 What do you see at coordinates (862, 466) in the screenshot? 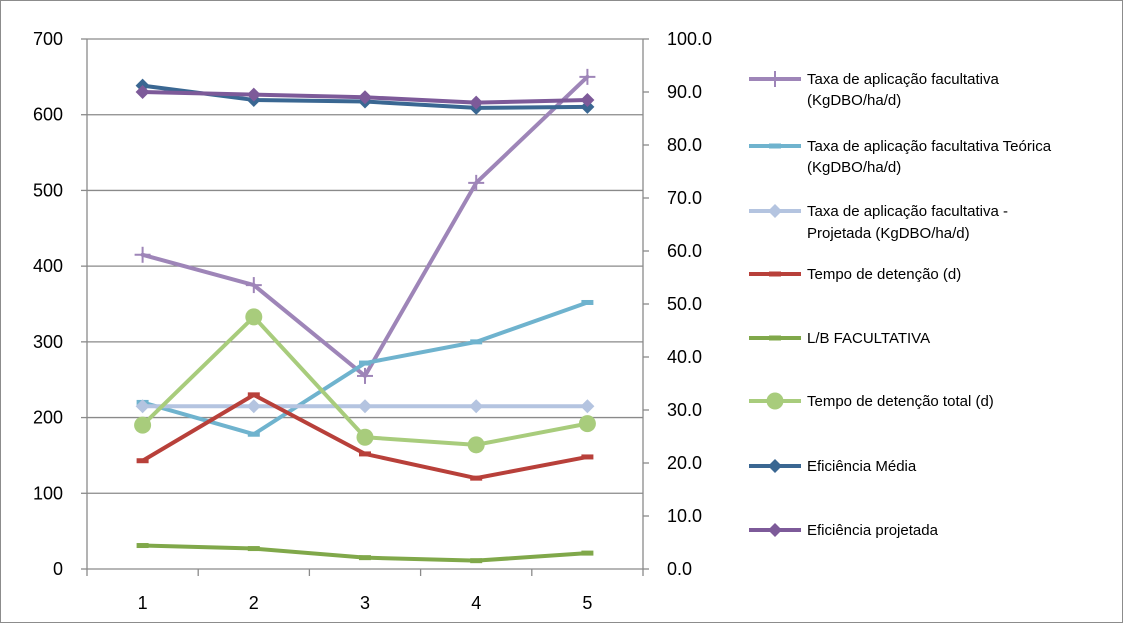
I see `legend-label: Eficiência Média` at bounding box center [862, 466].